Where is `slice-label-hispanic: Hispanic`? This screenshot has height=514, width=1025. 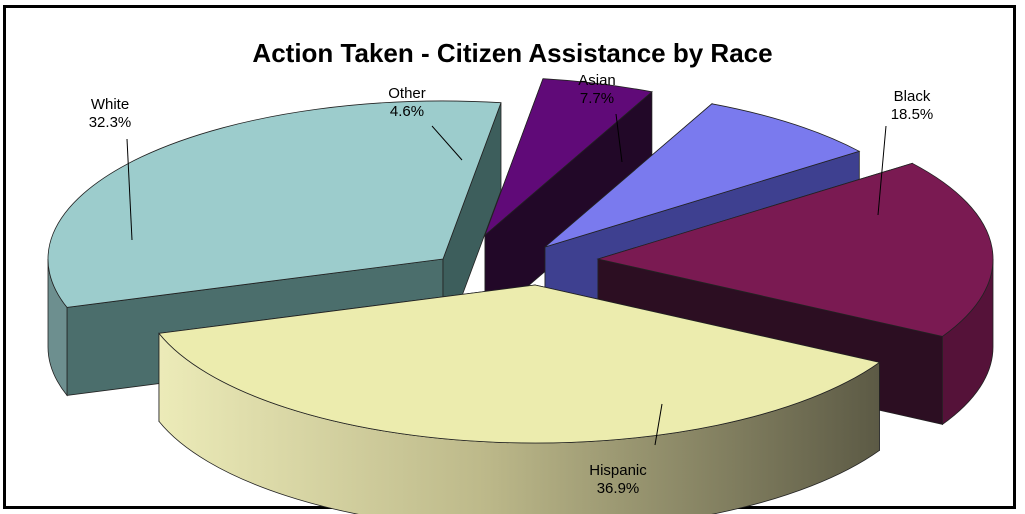
slice-label-hispanic: Hispanic is located at coordinates (618, 470).